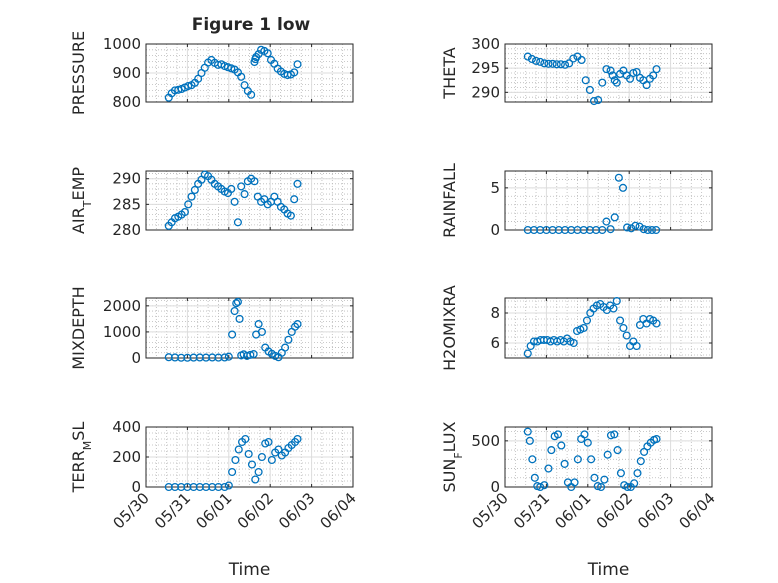 This screenshot has width=778, height=583. I want to click on y-axis-label: PRESSURE, so click(78, 73).